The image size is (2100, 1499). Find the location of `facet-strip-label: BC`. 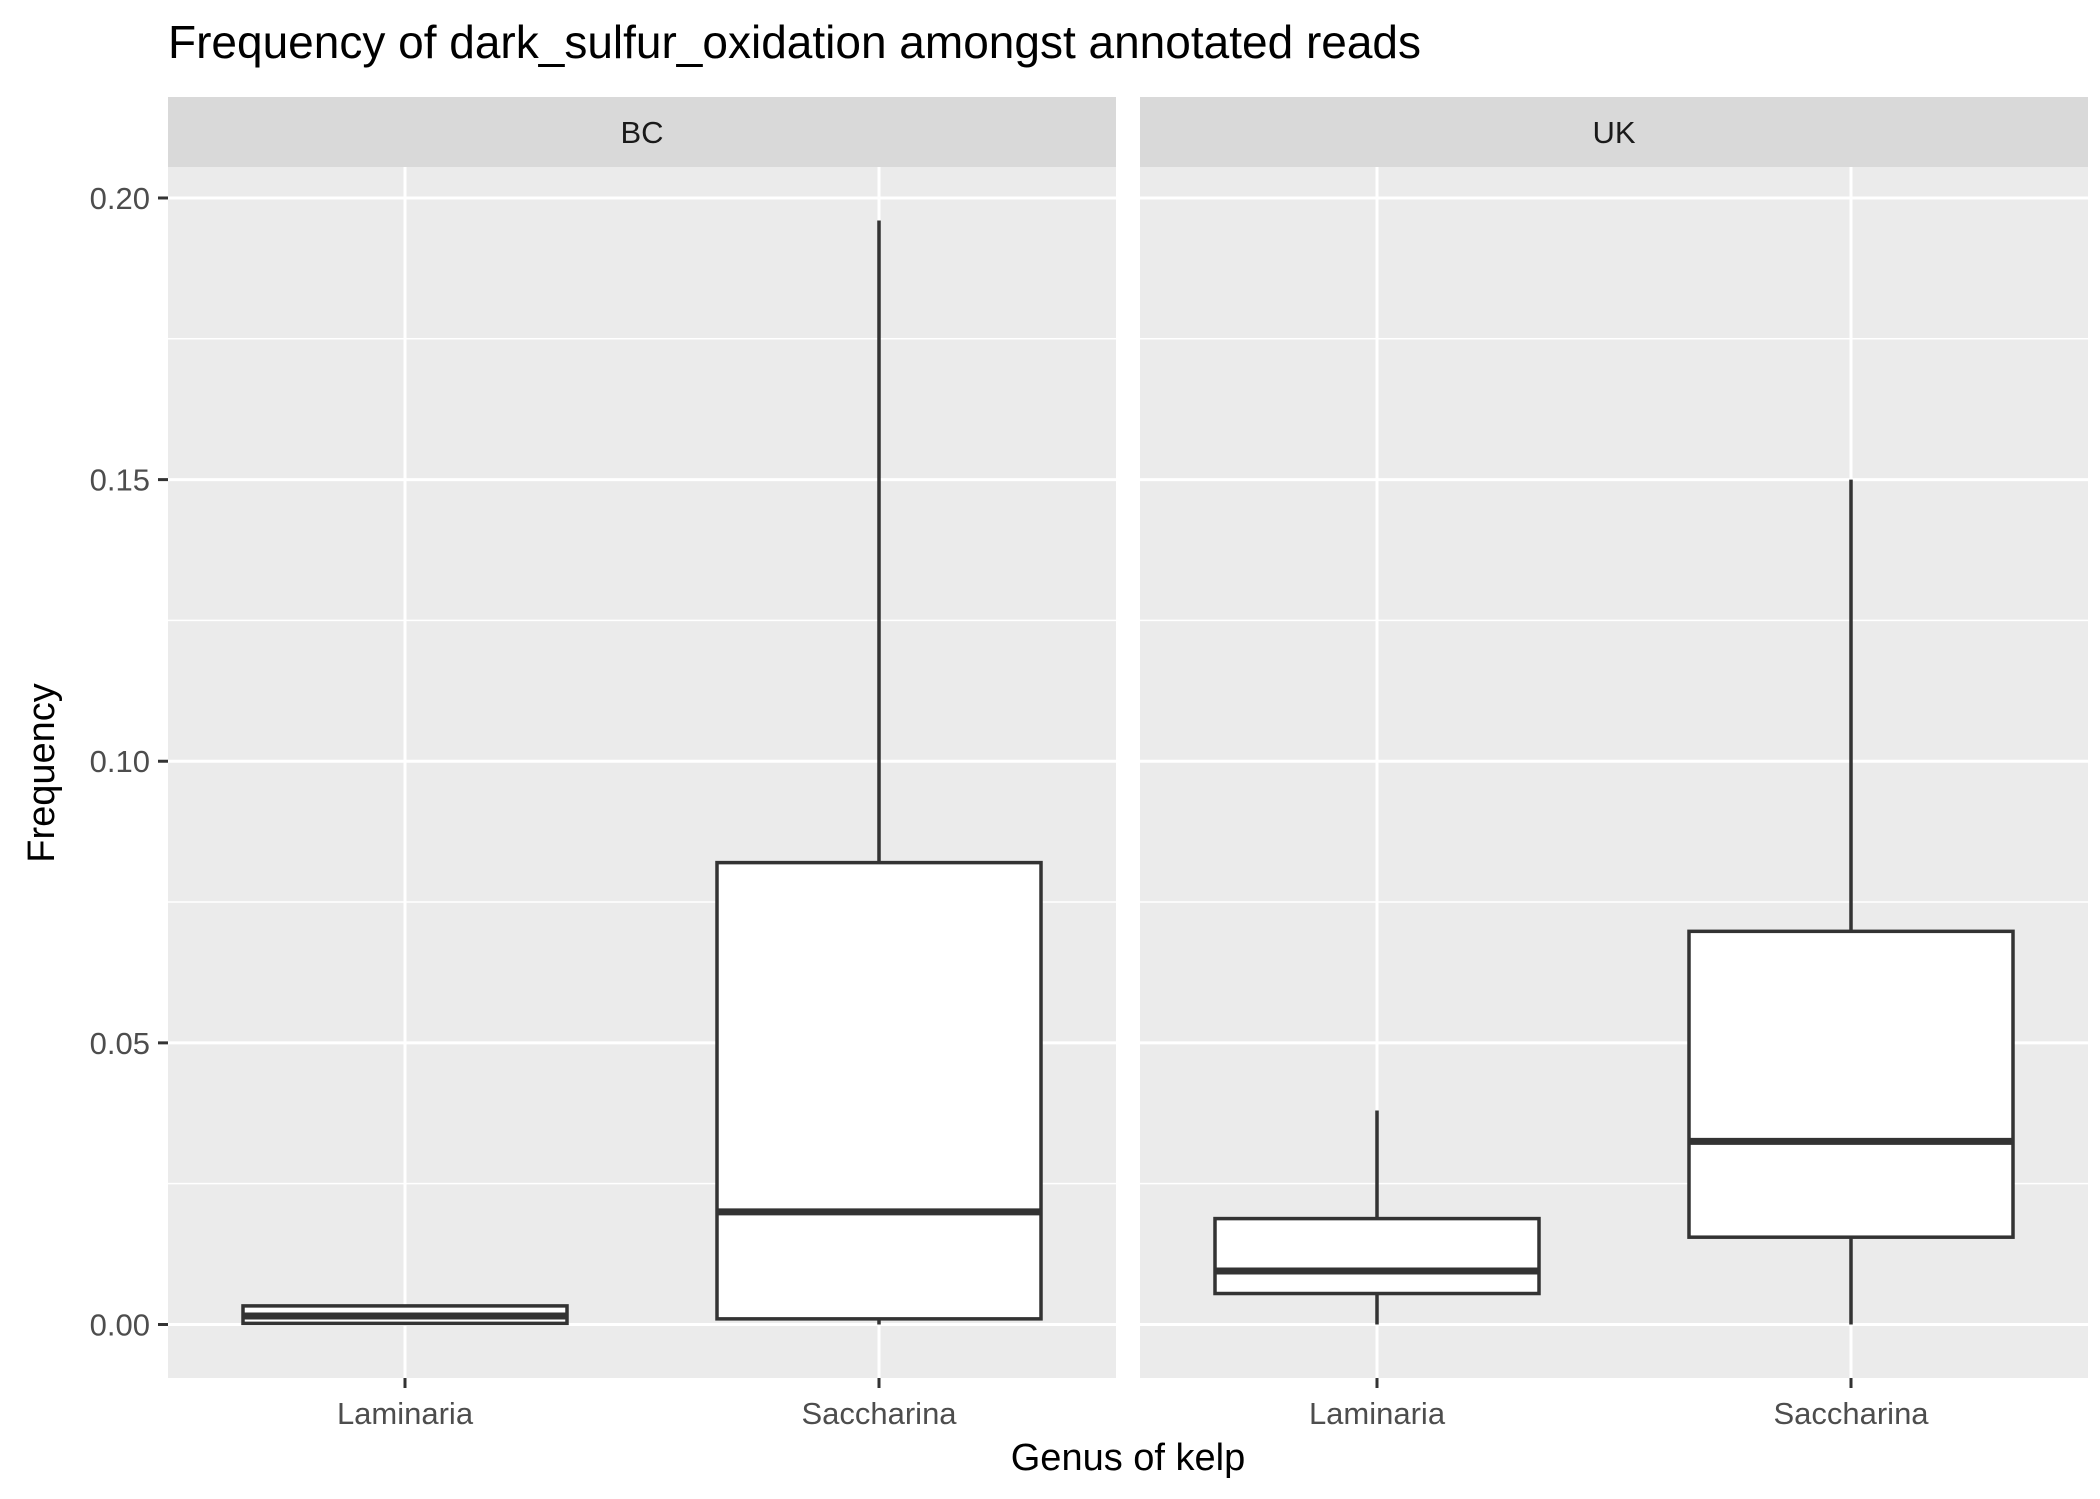

facet-strip-label: BC is located at coordinates (641, 132).